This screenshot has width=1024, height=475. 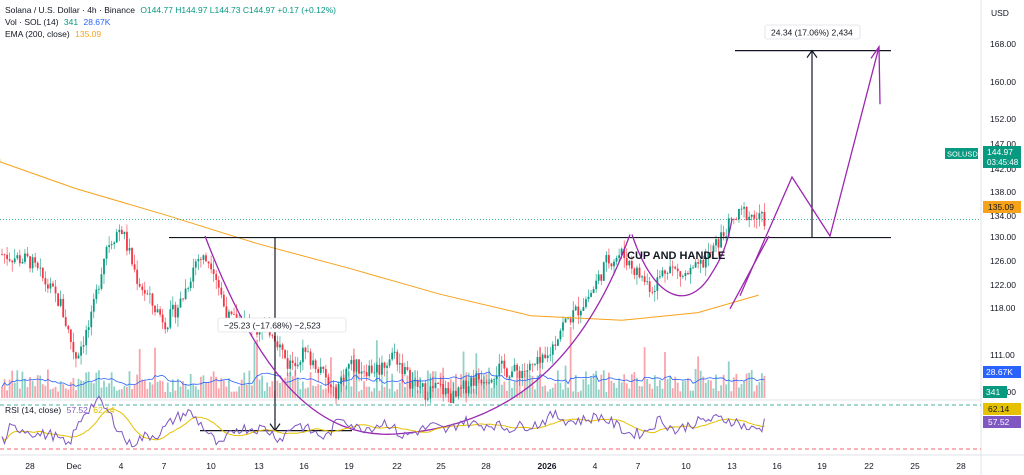 What do you see at coordinates (682, 258) in the screenshot?
I see `handle-curve` at bounding box center [682, 258].